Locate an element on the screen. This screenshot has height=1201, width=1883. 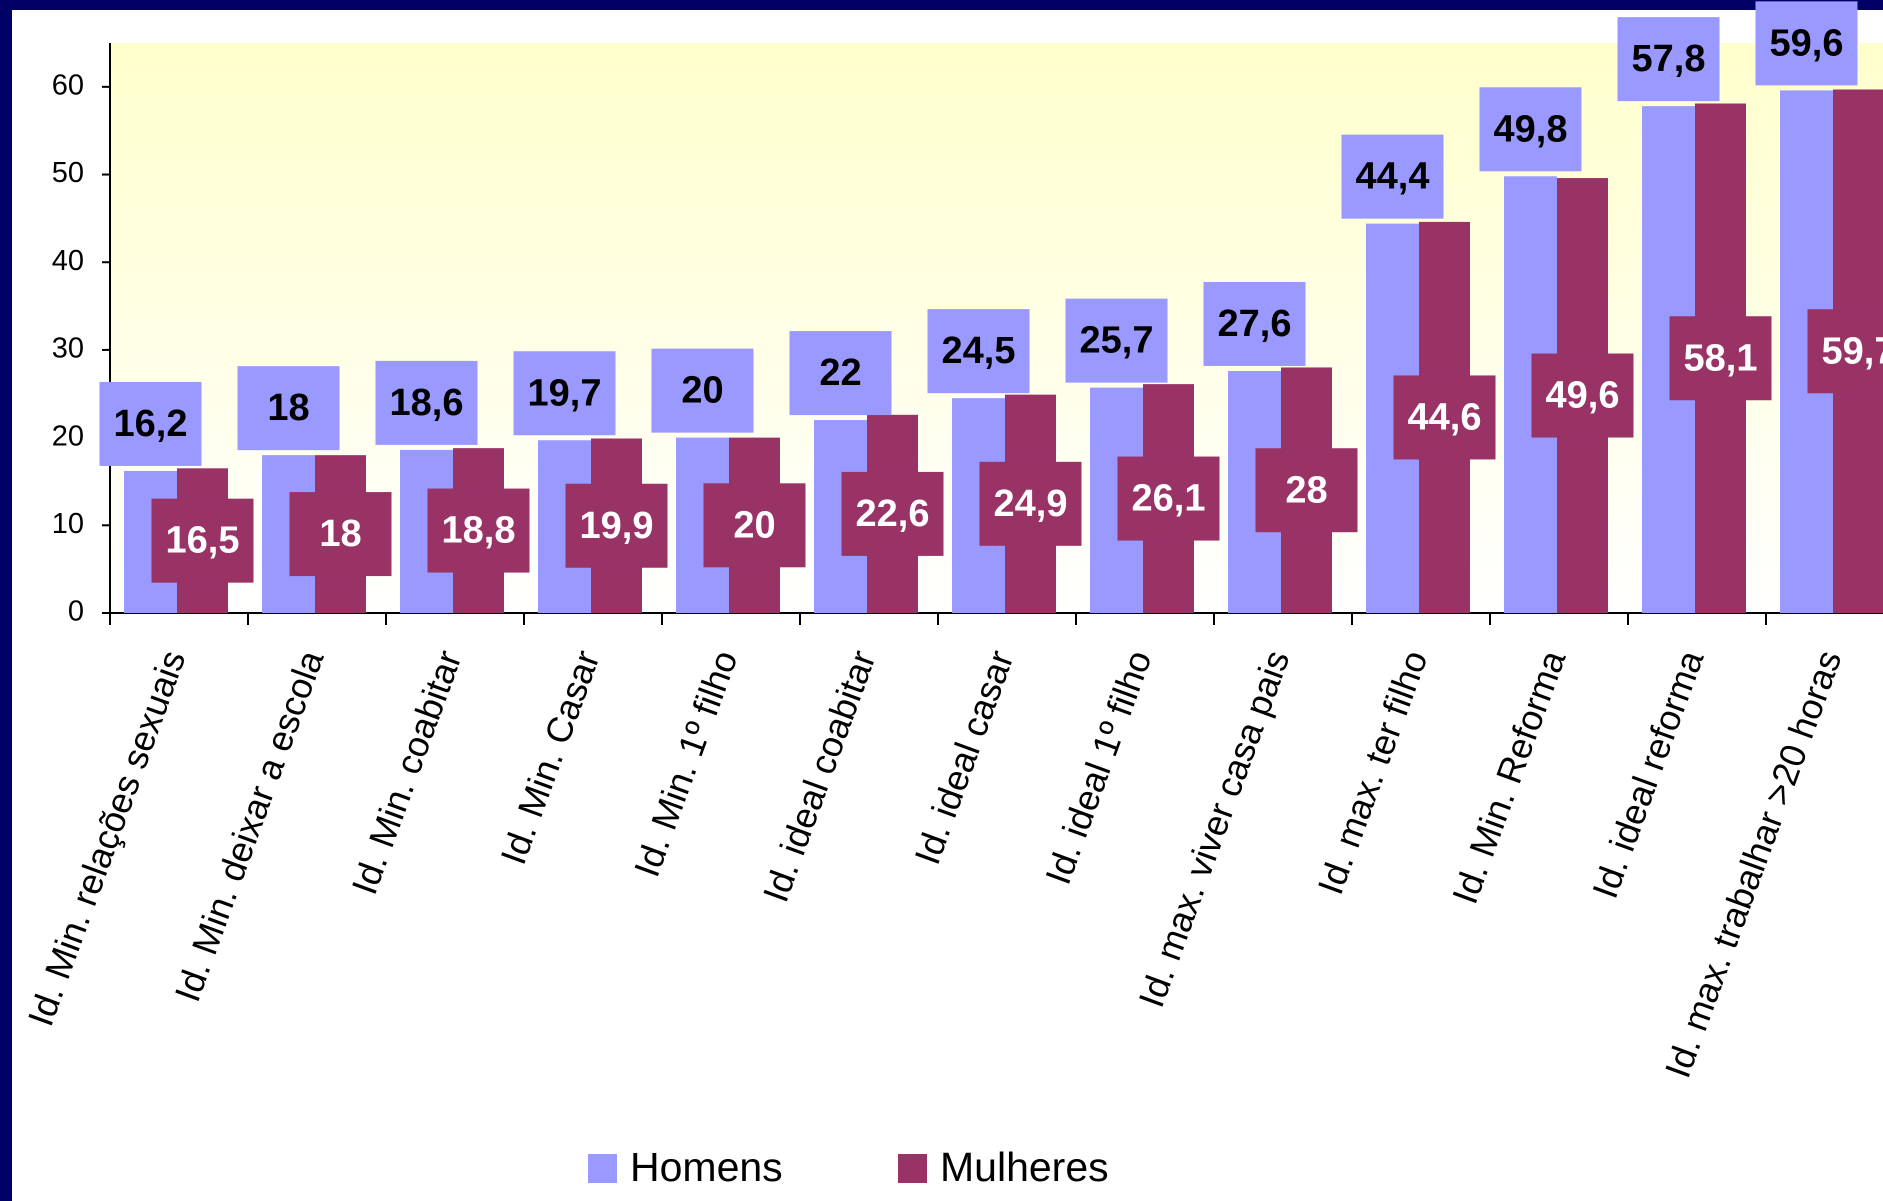
value-label: 27,6 is located at coordinates (1255, 324).